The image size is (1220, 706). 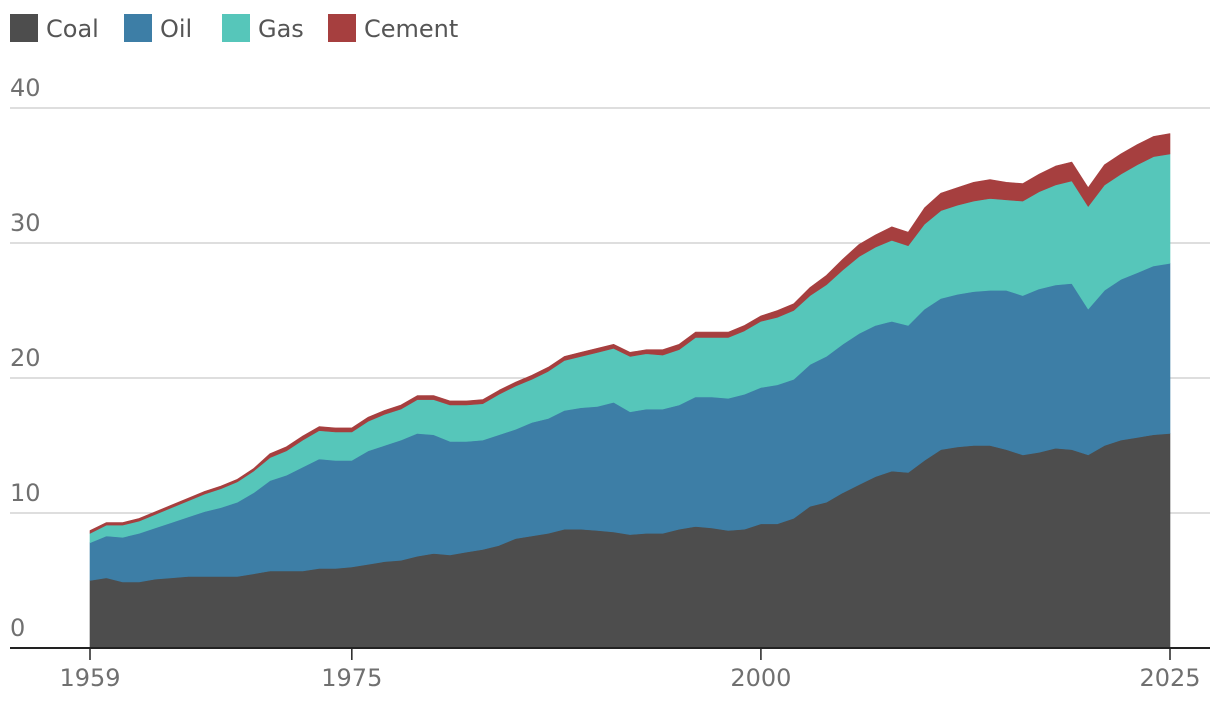 I want to click on legend-swatch-gas, so click(x=236, y=28).